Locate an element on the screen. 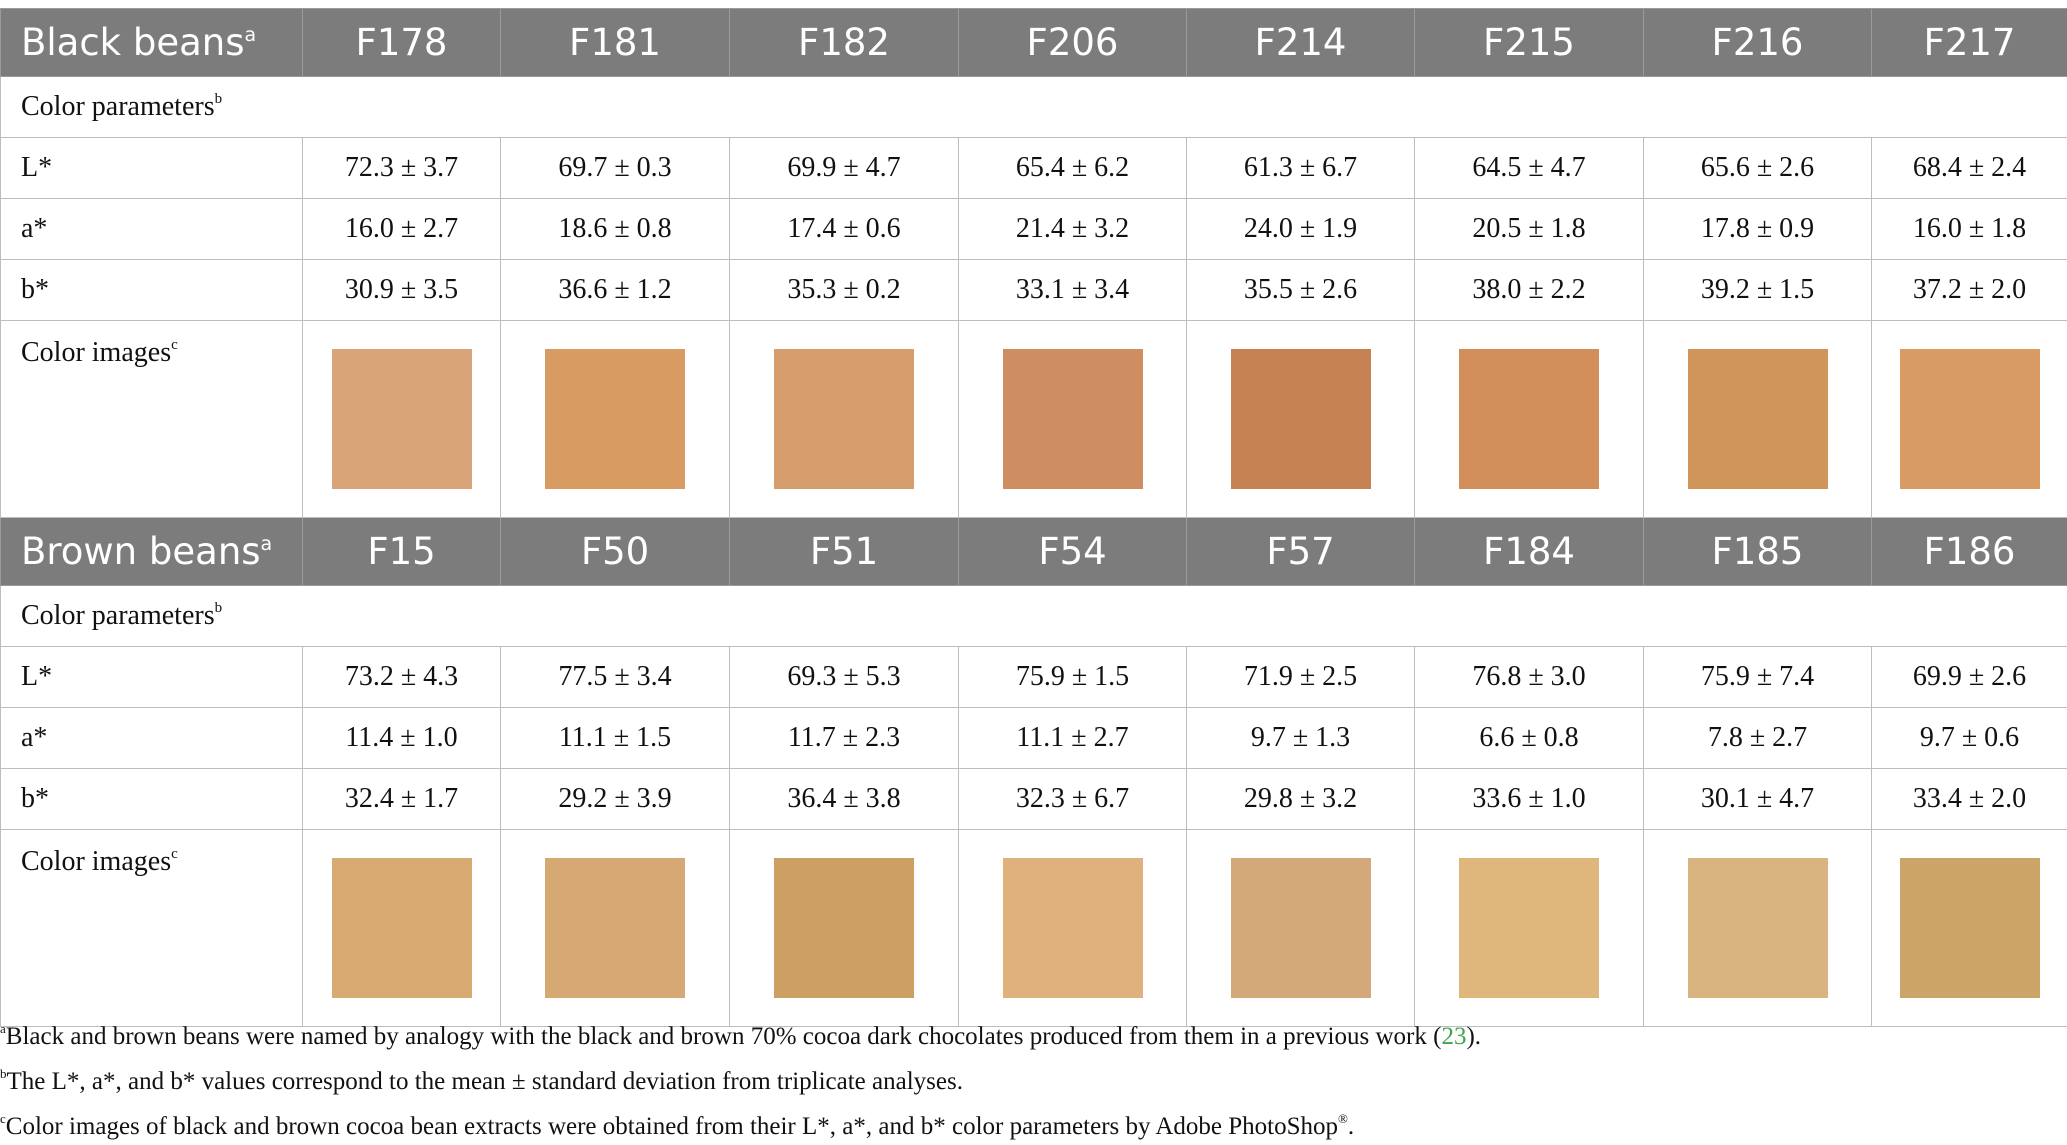 Image resolution: width=2067 pixels, height=1145 pixels. params-row: Color parametersb is located at coordinates (1034, 107).